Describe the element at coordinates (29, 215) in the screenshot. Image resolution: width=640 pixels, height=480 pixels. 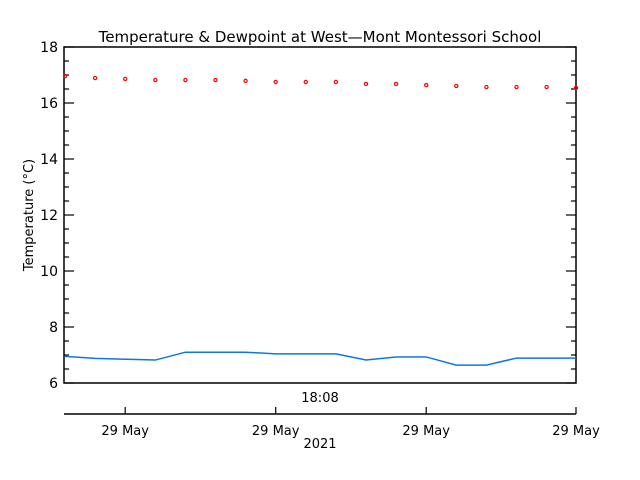
I see `y-axis-label: Temperature (°C)` at that location.